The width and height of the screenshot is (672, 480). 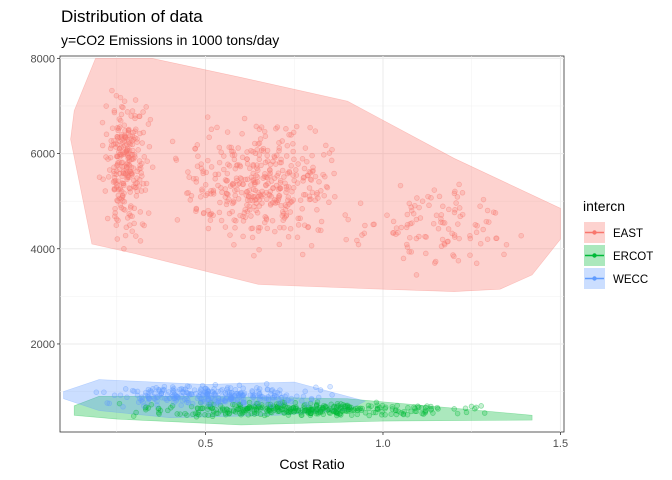 What do you see at coordinates (170, 40) in the screenshot?
I see `chart-subtitle: y=CO2 Emissions in 1000 tons/day` at bounding box center [170, 40].